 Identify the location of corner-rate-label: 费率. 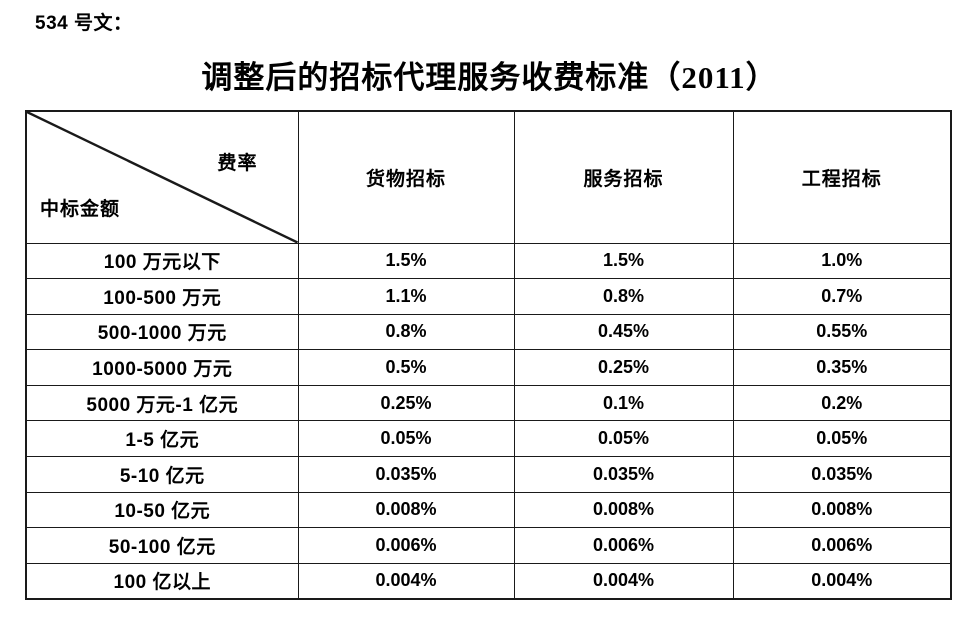
(237, 163).